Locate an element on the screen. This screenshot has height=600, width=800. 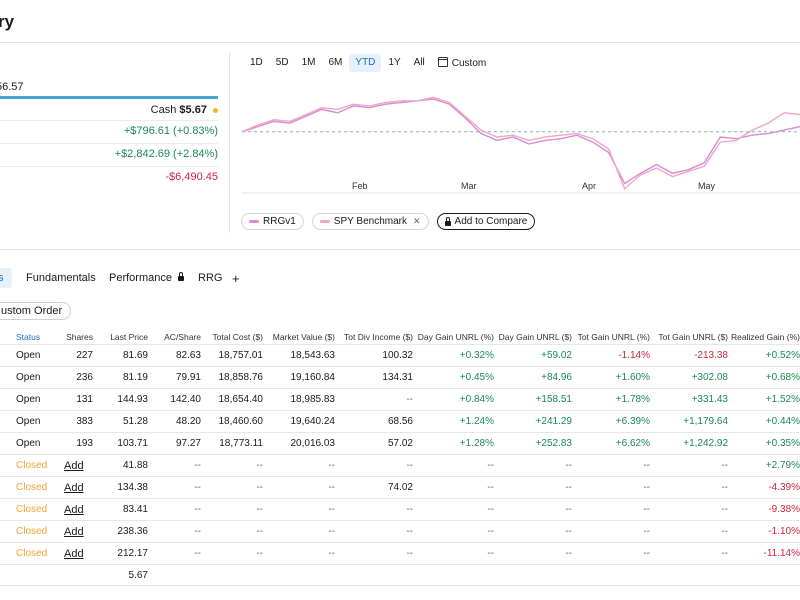
top-bar: ry is located at coordinates (400, 21).